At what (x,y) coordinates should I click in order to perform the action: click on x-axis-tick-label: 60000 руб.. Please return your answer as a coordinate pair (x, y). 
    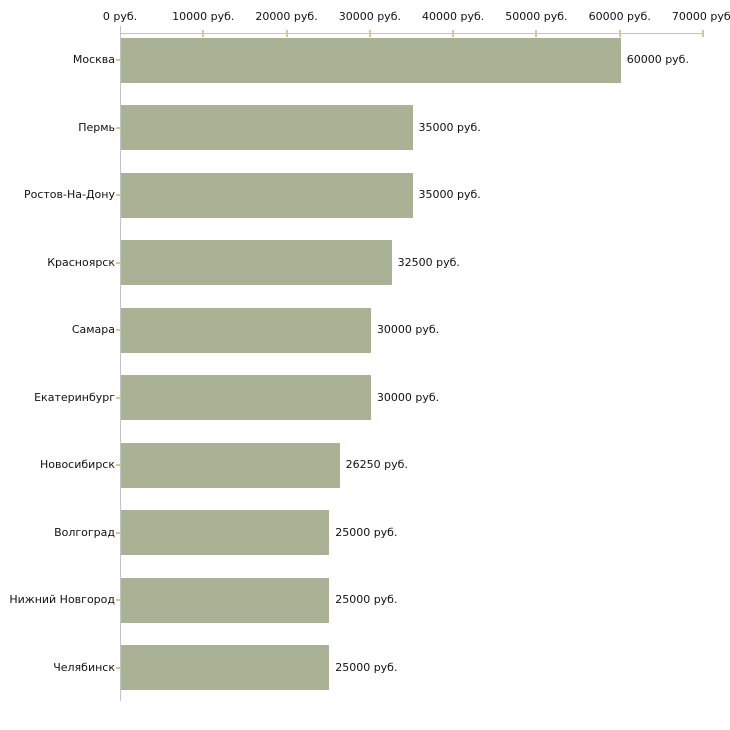
    Looking at the image, I should click on (619, 16).